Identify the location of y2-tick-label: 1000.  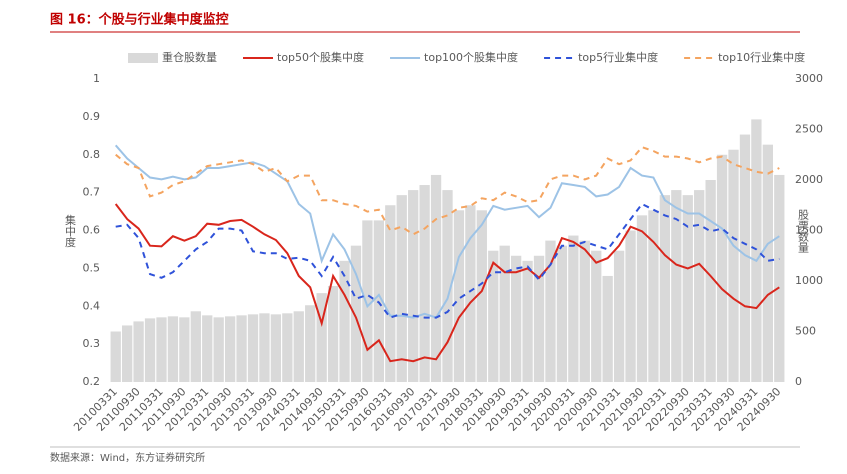
(809, 280).